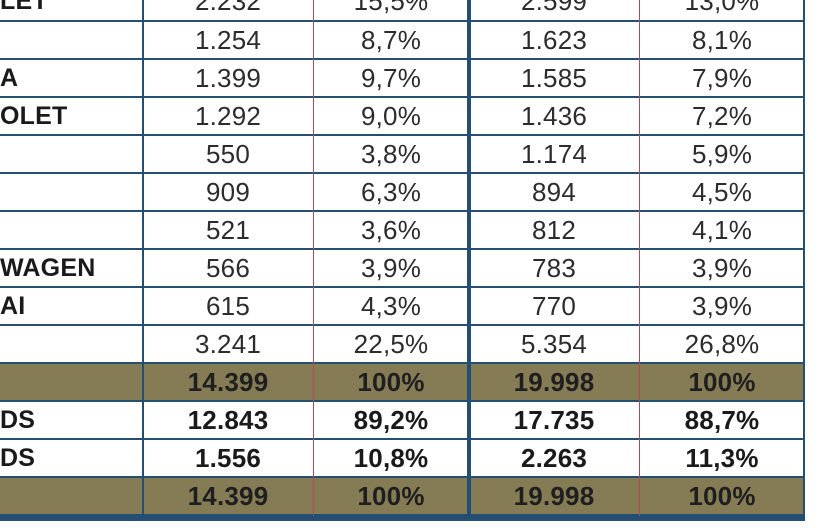  What do you see at coordinates (228, 457) in the screenshot?
I see `units-cell-period-1: 1.556` at bounding box center [228, 457].